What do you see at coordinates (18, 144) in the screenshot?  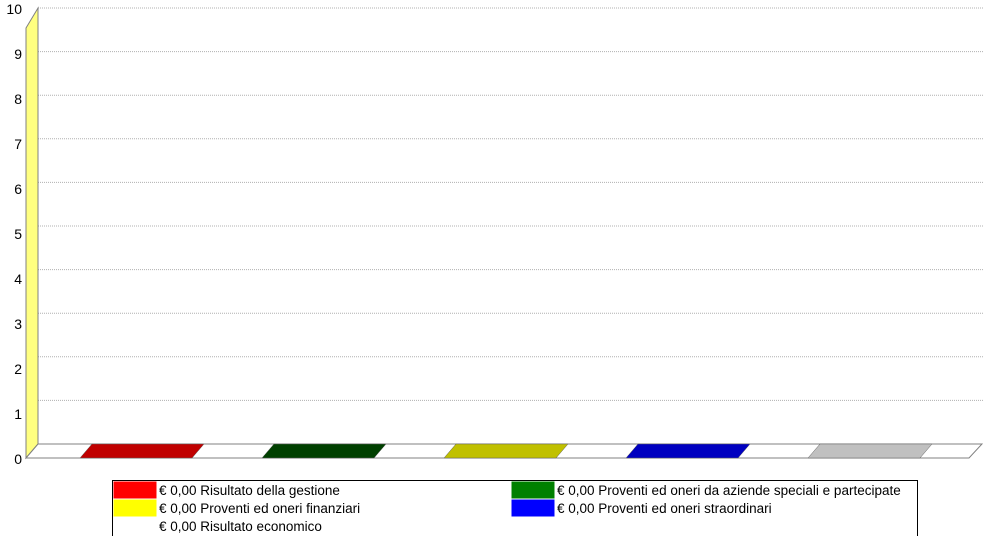 I see `y-tick-label: 7` at bounding box center [18, 144].